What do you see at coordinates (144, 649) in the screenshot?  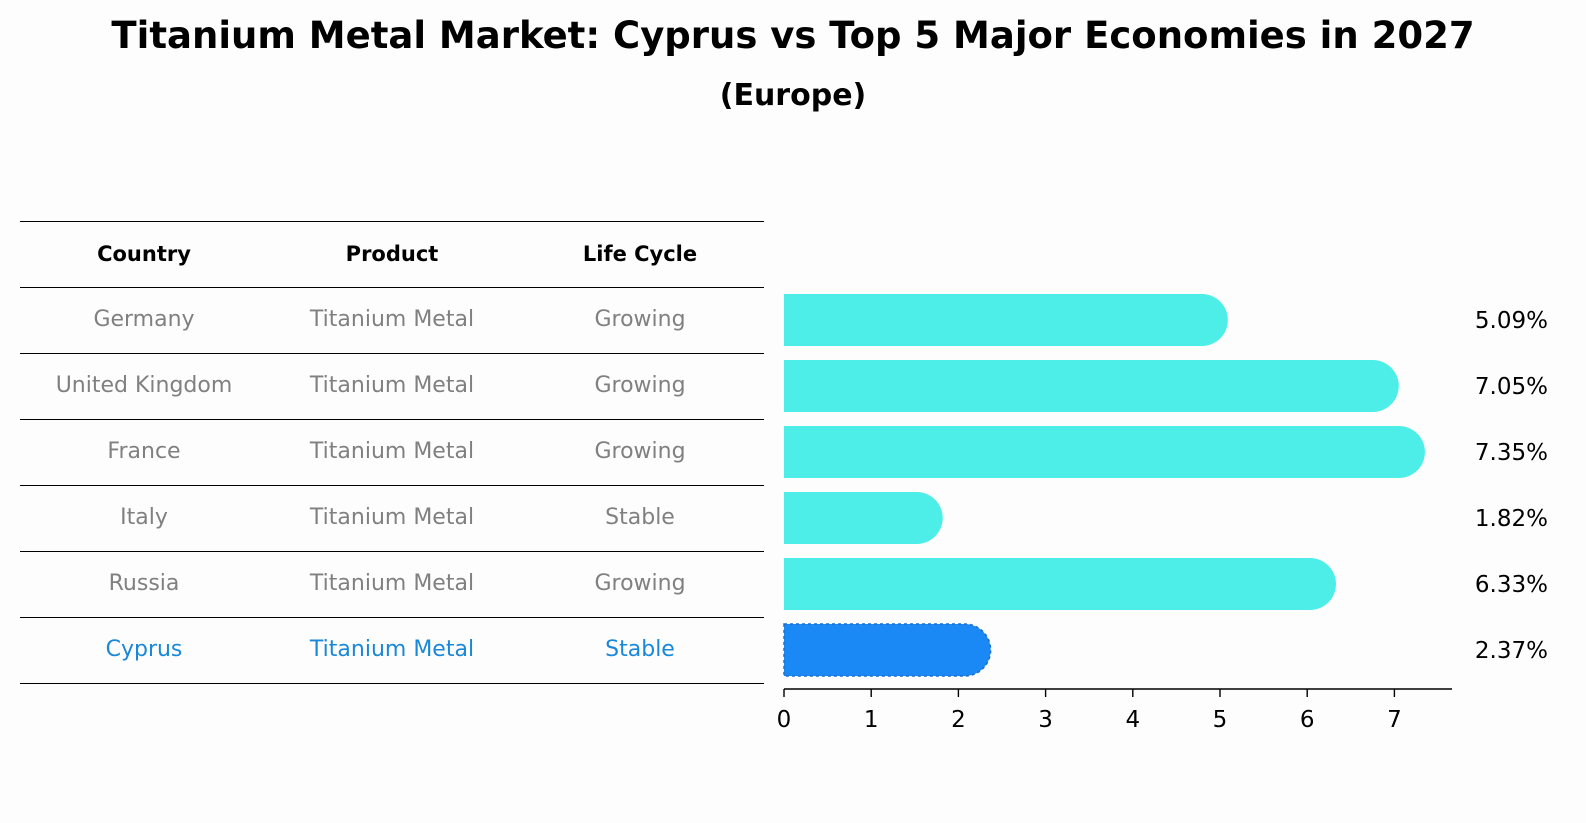 I see `country-cell: Cyprus` at bounding box center [144, 649].